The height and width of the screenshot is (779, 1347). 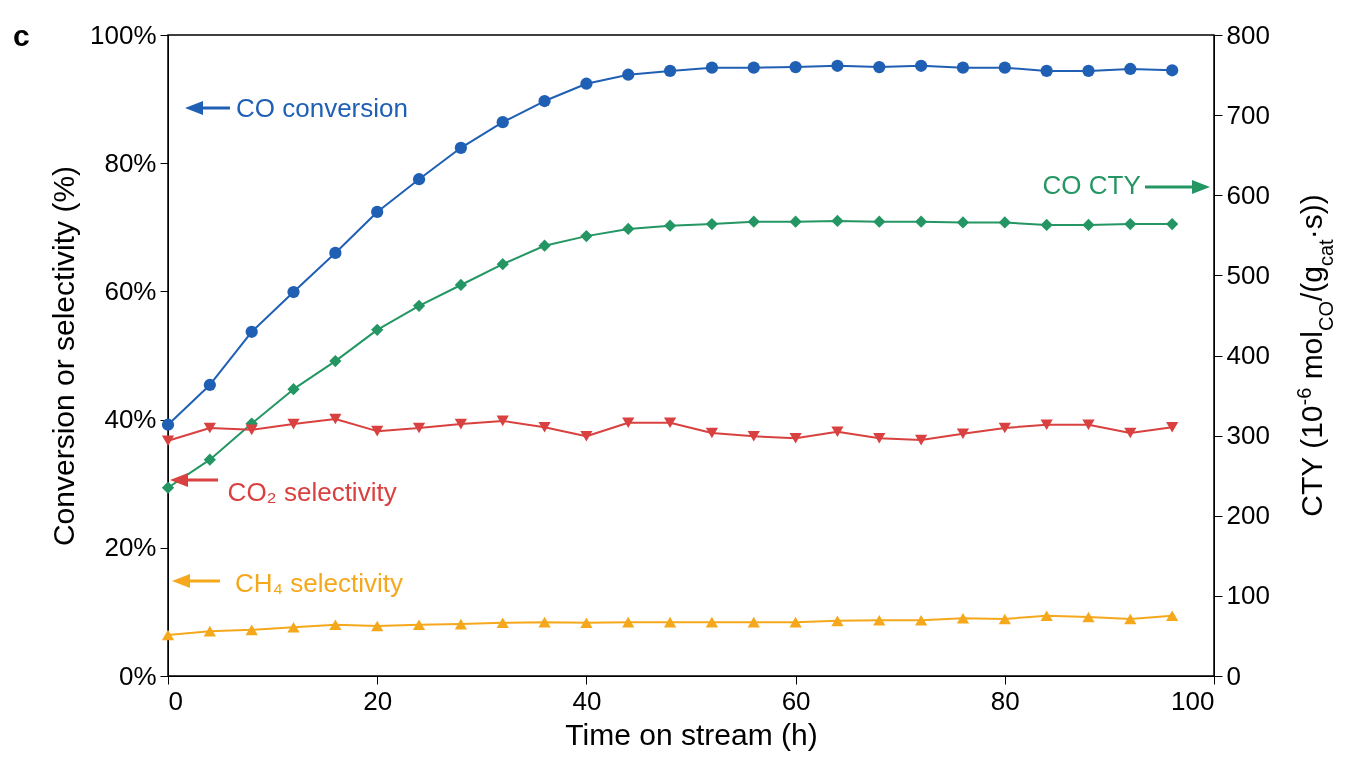 What do you see at coordinates (123, 34) in the screenshot?
I see `y-tick-label: 100%` at bounding box center [123, 34].